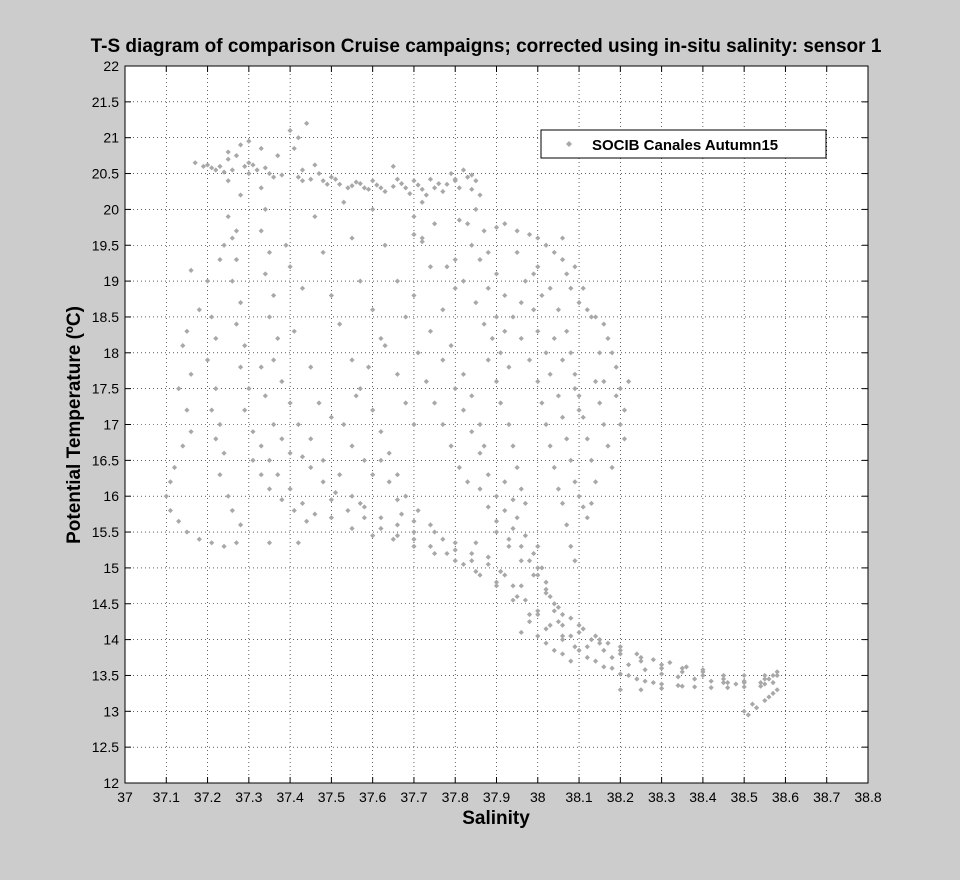 The width and height of the screenshot is (960, 880). Describe the element at coordinates (105, 102) in the screenshot. I see `y-tick-label: 21.5` at that location.